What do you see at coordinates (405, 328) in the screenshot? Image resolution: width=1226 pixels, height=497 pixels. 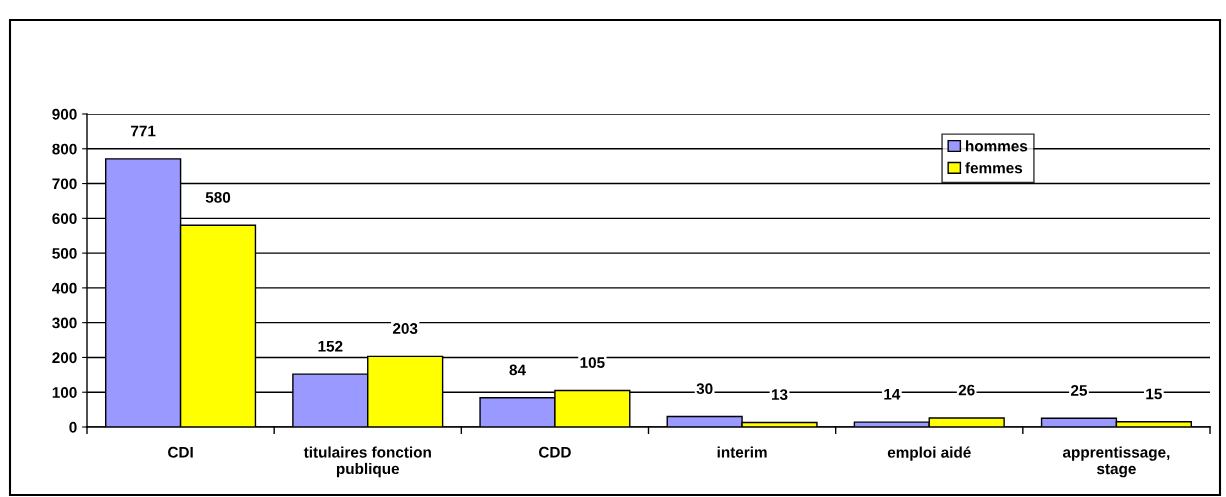 I see `data-label: 203` at bounding box center [405, 328].